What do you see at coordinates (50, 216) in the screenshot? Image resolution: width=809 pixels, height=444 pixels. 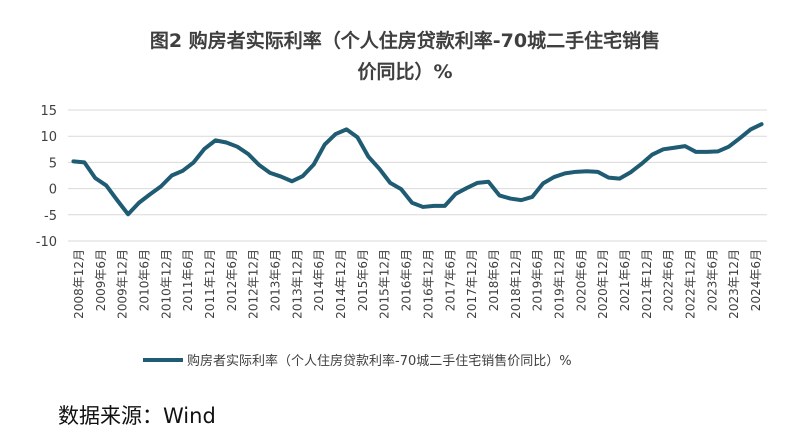 I see `y-tick-label: -5` at bounding box center [50, 216].